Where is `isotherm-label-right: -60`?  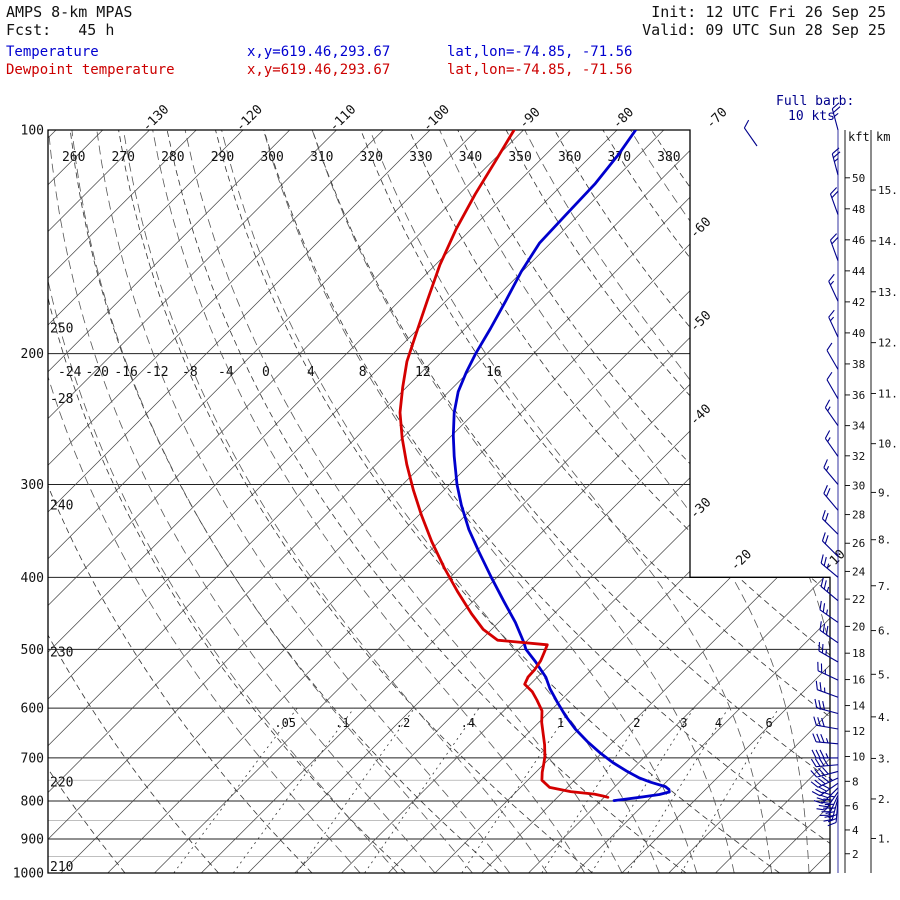
isotherm-label-right: -60 is located at coordinates (700, 228).